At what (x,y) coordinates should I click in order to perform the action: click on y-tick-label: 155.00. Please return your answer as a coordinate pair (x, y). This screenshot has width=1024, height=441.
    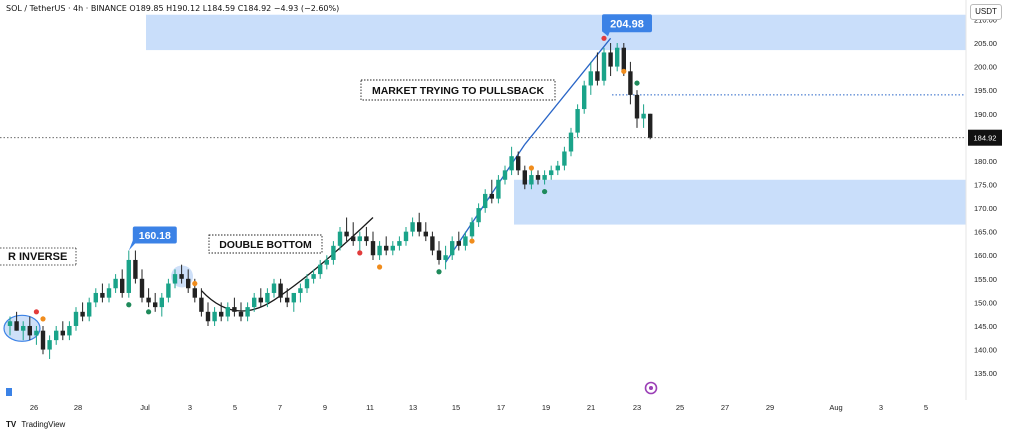
    Looking at the image, I should click on (985, 279).